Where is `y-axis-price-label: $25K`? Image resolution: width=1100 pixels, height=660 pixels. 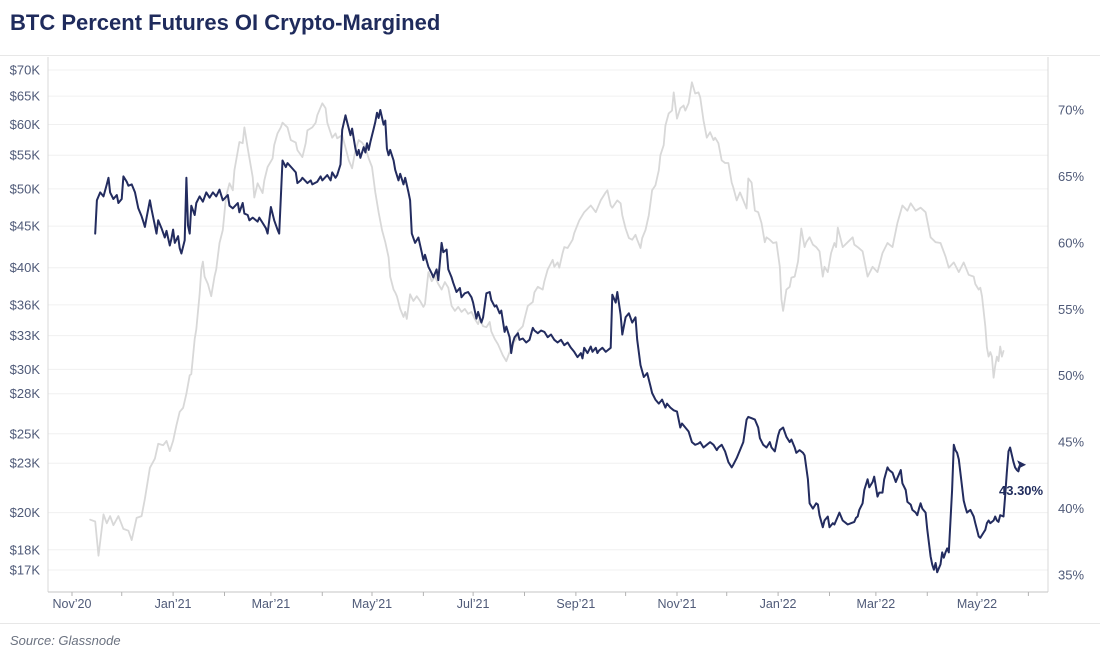 y-axis-price-label: $25K is located at coordinates (25, 433).